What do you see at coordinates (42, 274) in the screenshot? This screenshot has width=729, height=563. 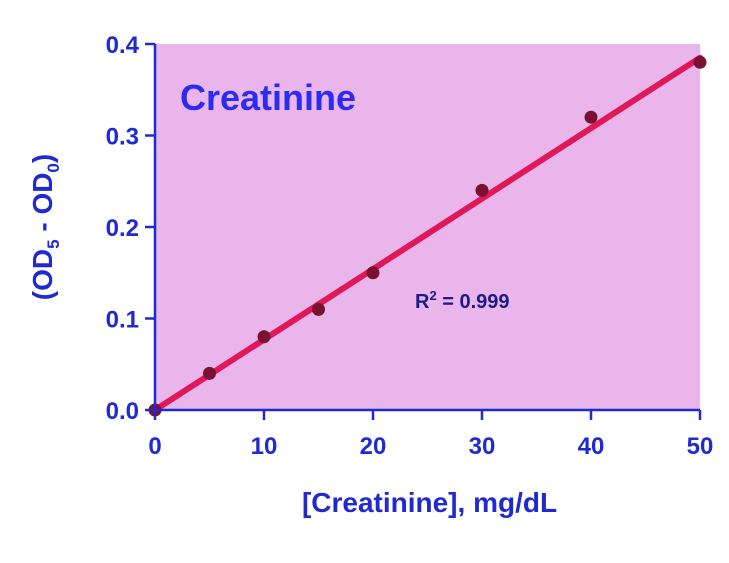 I see `y-title-part1: (OD` at bounding box center [42, 274].